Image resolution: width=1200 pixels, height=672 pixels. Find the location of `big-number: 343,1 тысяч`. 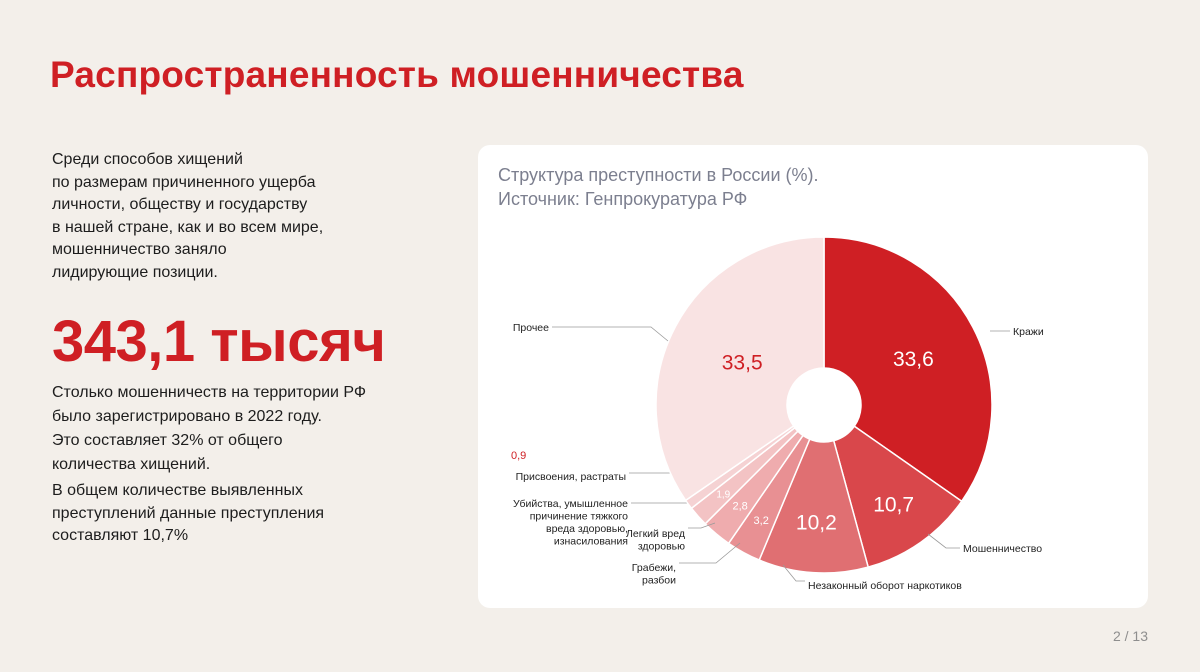

big-number: 343,1 тысяч is located at coordinates (219, 341).